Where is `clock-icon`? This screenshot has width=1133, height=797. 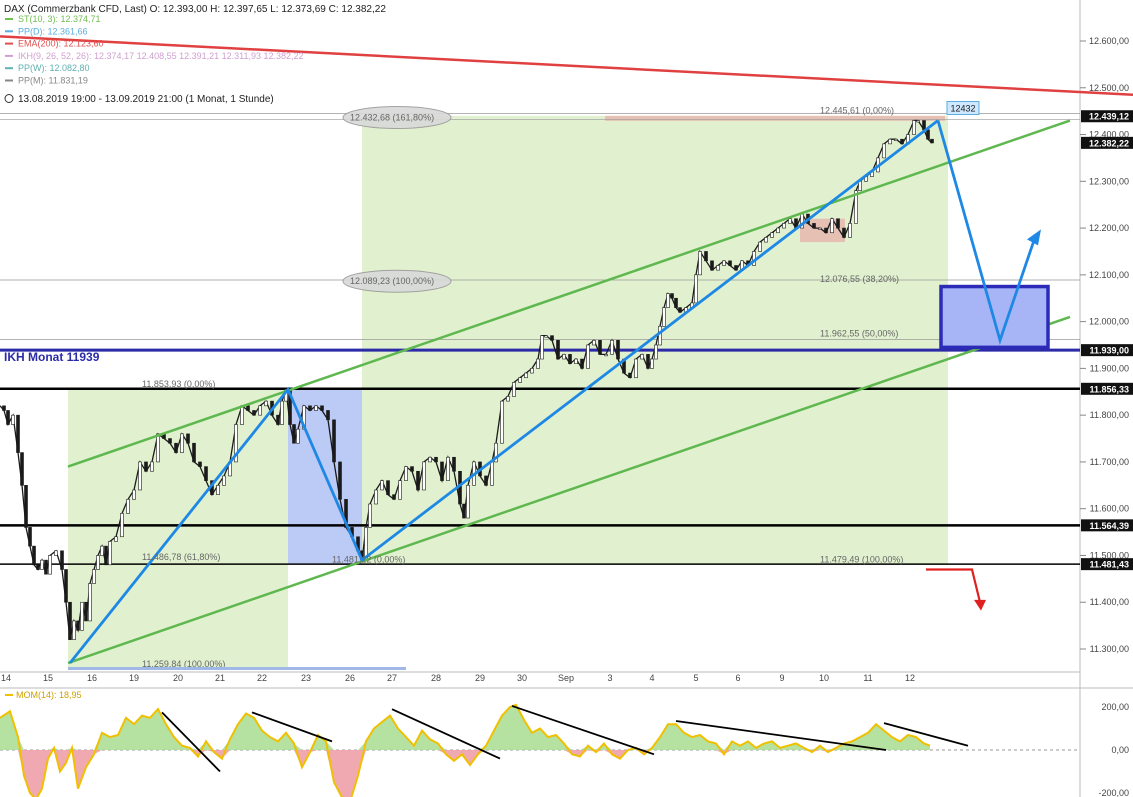
clock-icon is located at coordinates (9, 98).